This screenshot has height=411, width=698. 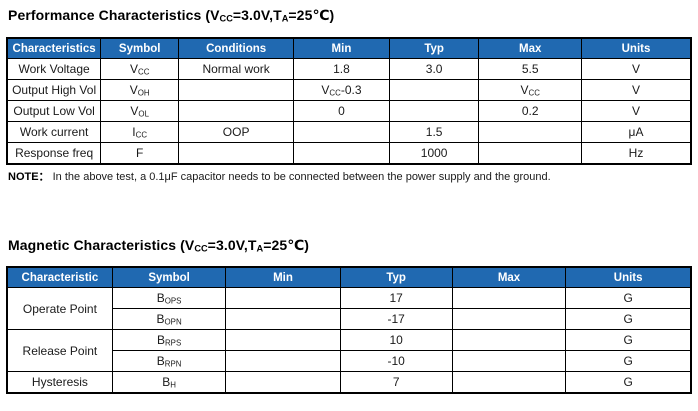 What do you see at coordinates (236, 132) in the screenshot?
I see `table-cell: OOP` at bounding box center [236, 132].